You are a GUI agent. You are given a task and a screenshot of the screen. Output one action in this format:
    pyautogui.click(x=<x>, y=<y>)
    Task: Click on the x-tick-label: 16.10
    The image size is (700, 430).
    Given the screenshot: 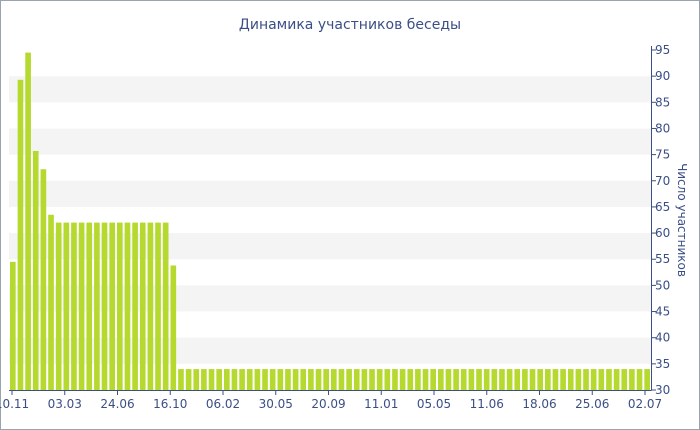 What is the action you would take?
    pyautogui.click(x=170, y=404)
    